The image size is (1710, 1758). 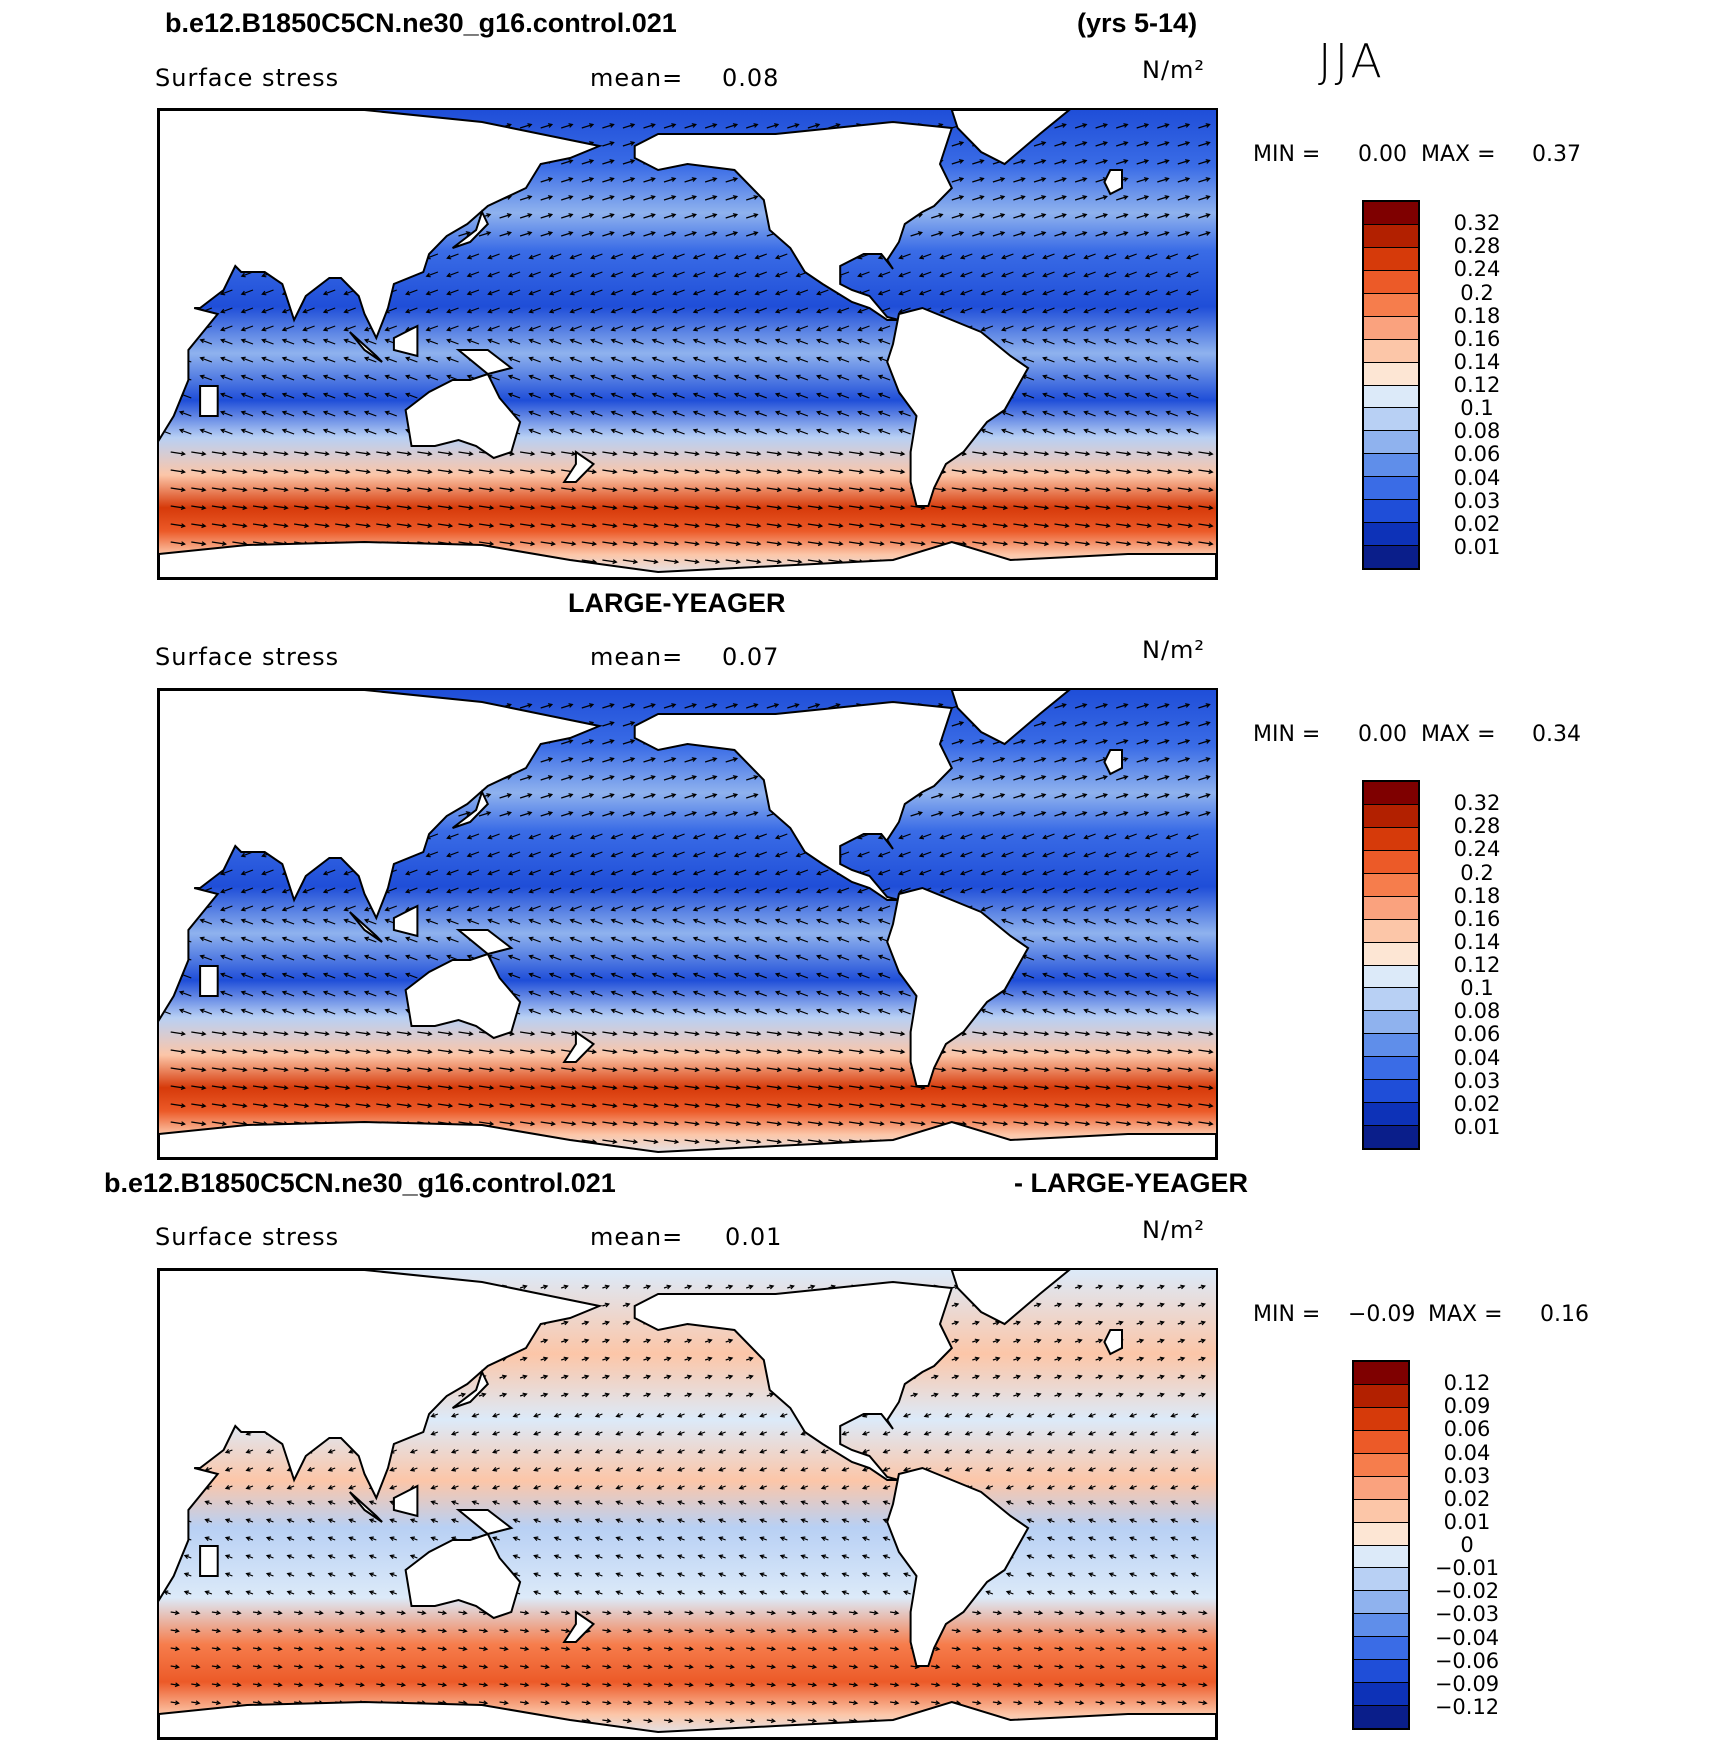 I want to click on colorbar-tick-label: −0.04, so click(x=1467, y=1637).